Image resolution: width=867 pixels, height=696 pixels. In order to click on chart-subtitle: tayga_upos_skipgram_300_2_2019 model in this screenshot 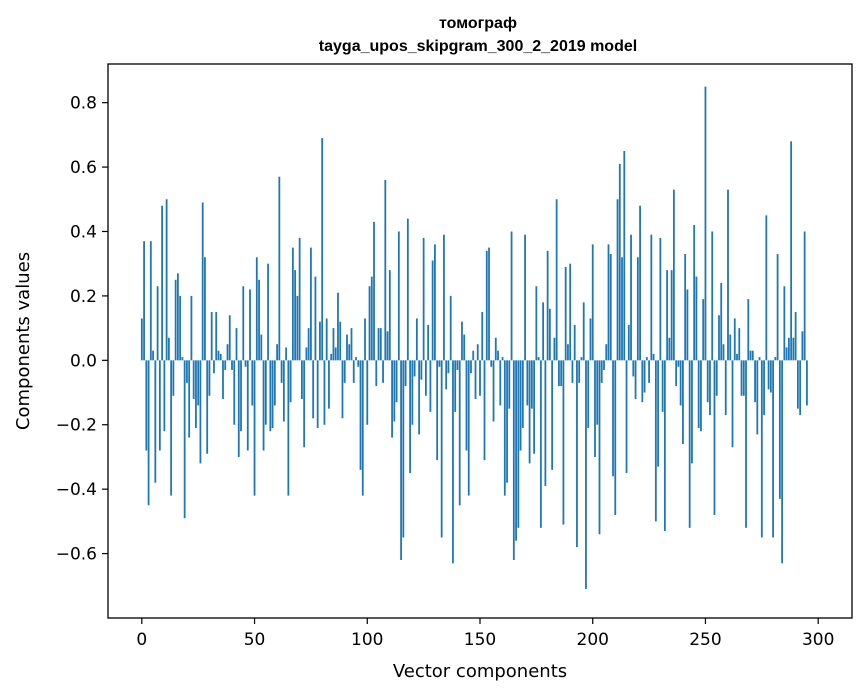, I will do `click(478, 46)`.